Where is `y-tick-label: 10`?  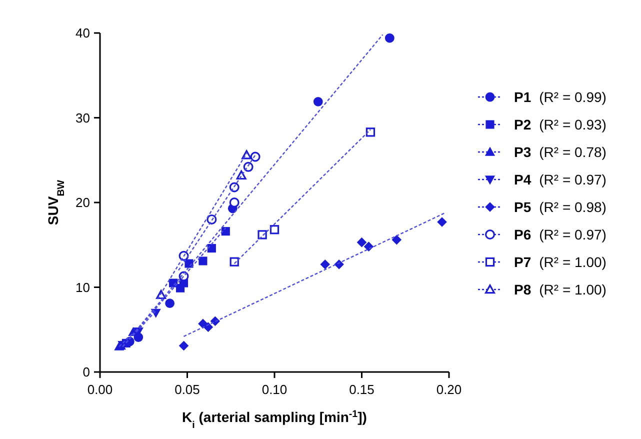
y-tick-label: 10 is located at coordinates (83, 287).